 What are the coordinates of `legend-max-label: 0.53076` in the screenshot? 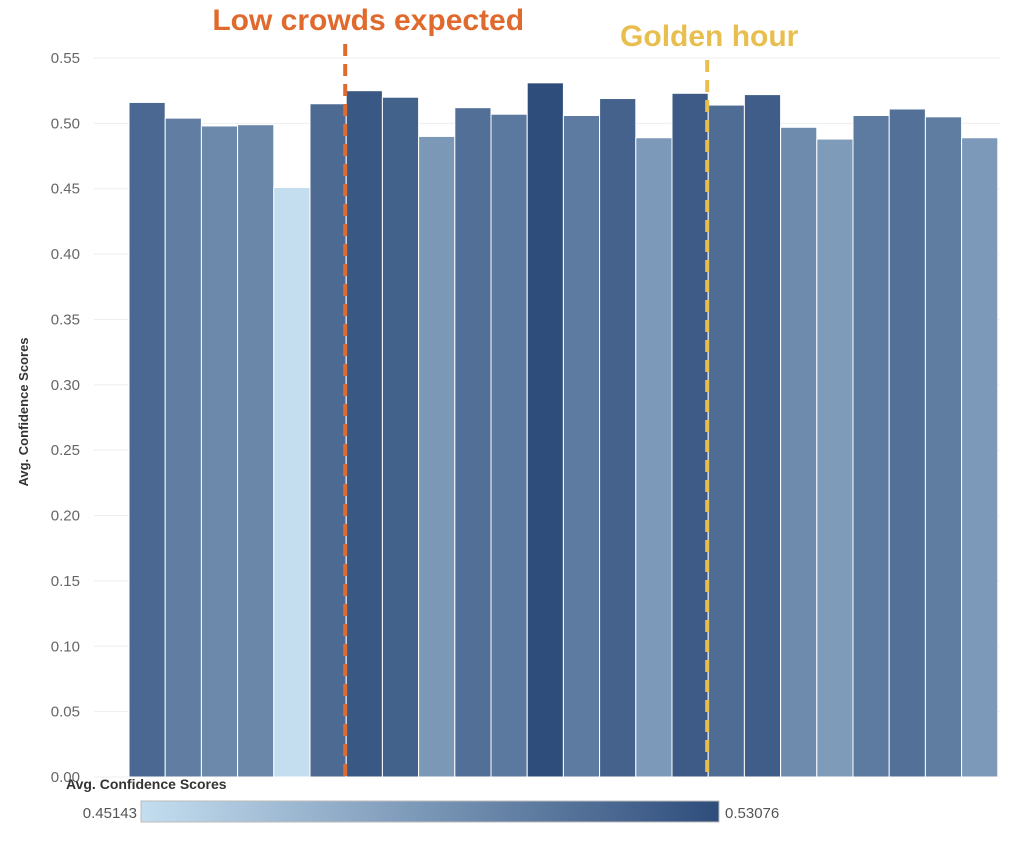 It's located at (752, 813).